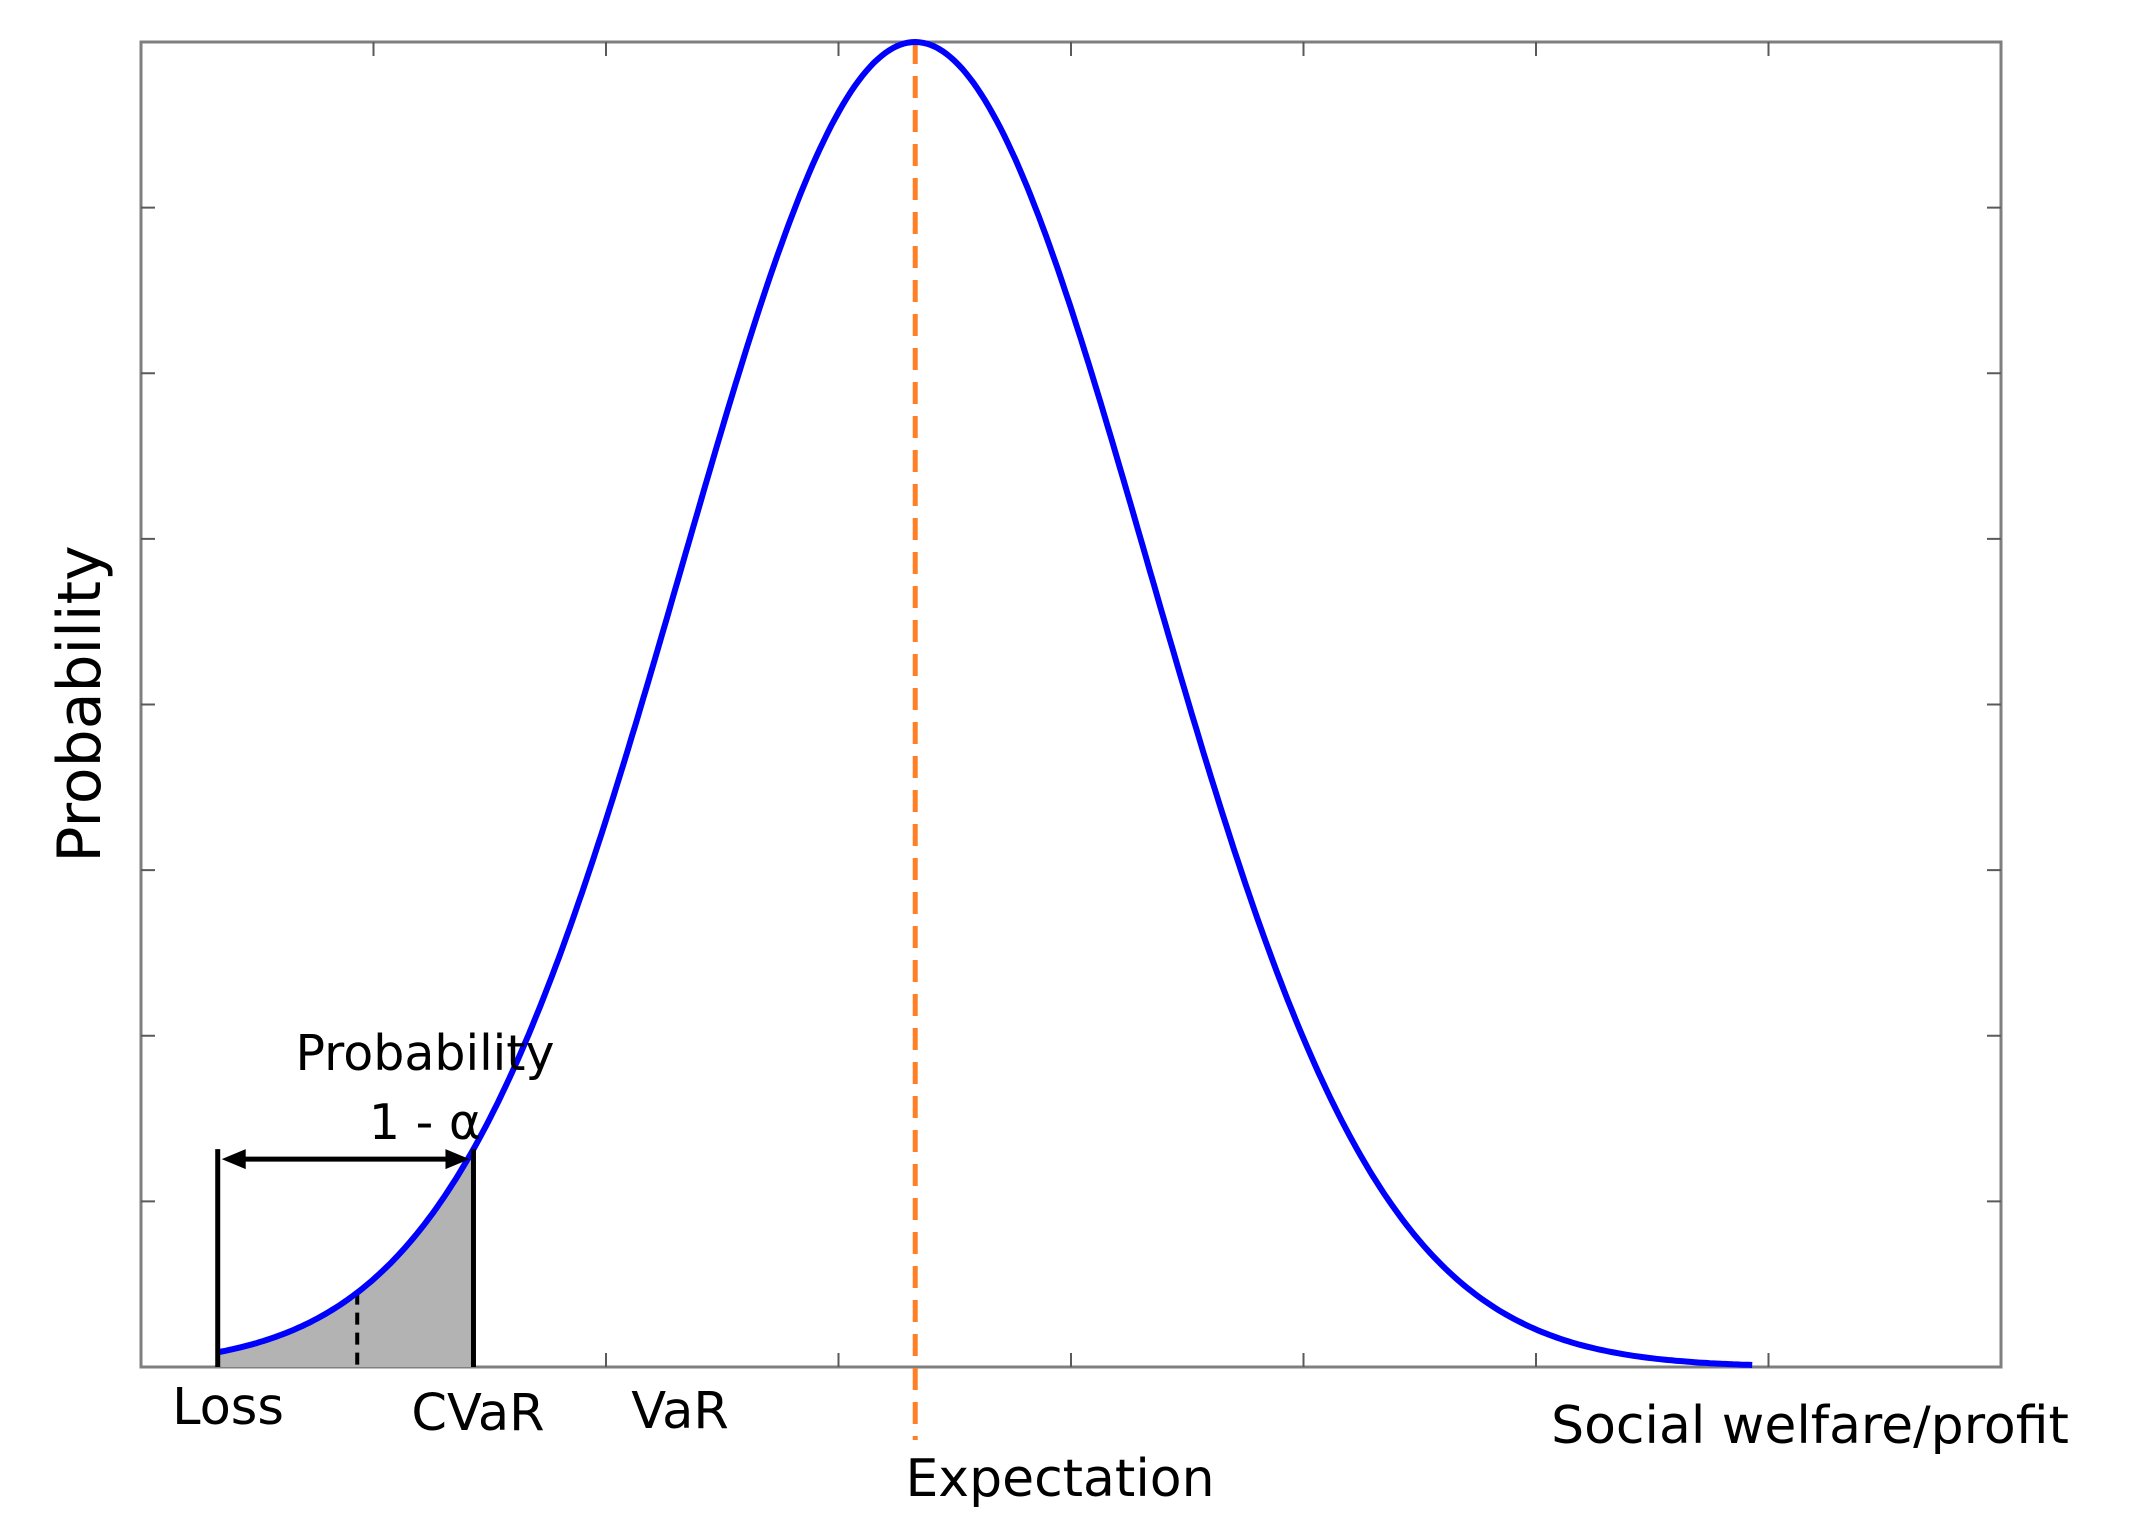 Image resolution: width=2145 pixels, height=1530 pixels. Describe the element at coordinates (680, 1411) in the screenshot. I see `var-label: VaR` at that location.